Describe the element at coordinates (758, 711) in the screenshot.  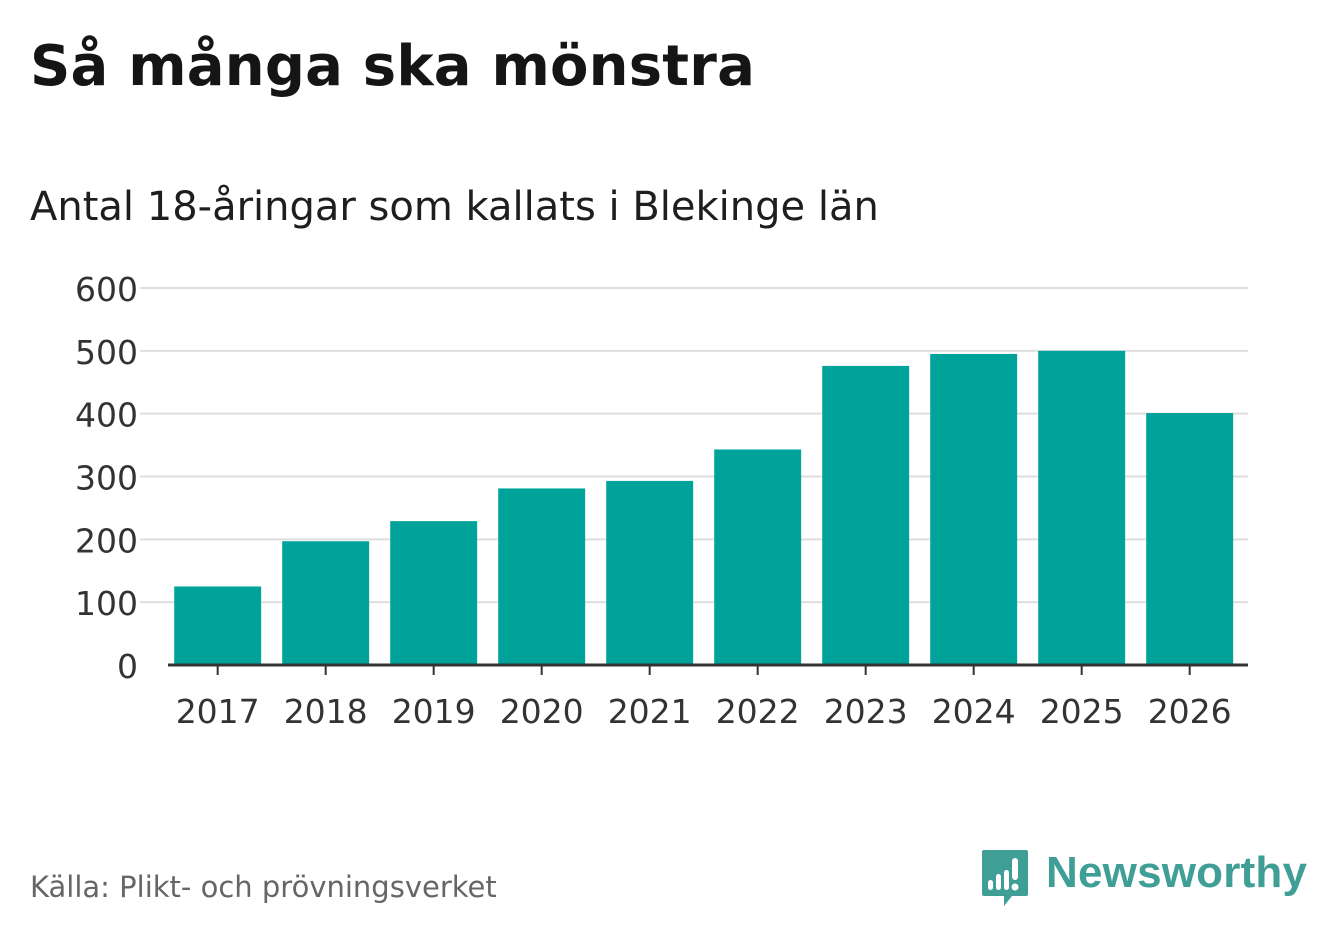
I see `x-tick-label: 2022` at that location.